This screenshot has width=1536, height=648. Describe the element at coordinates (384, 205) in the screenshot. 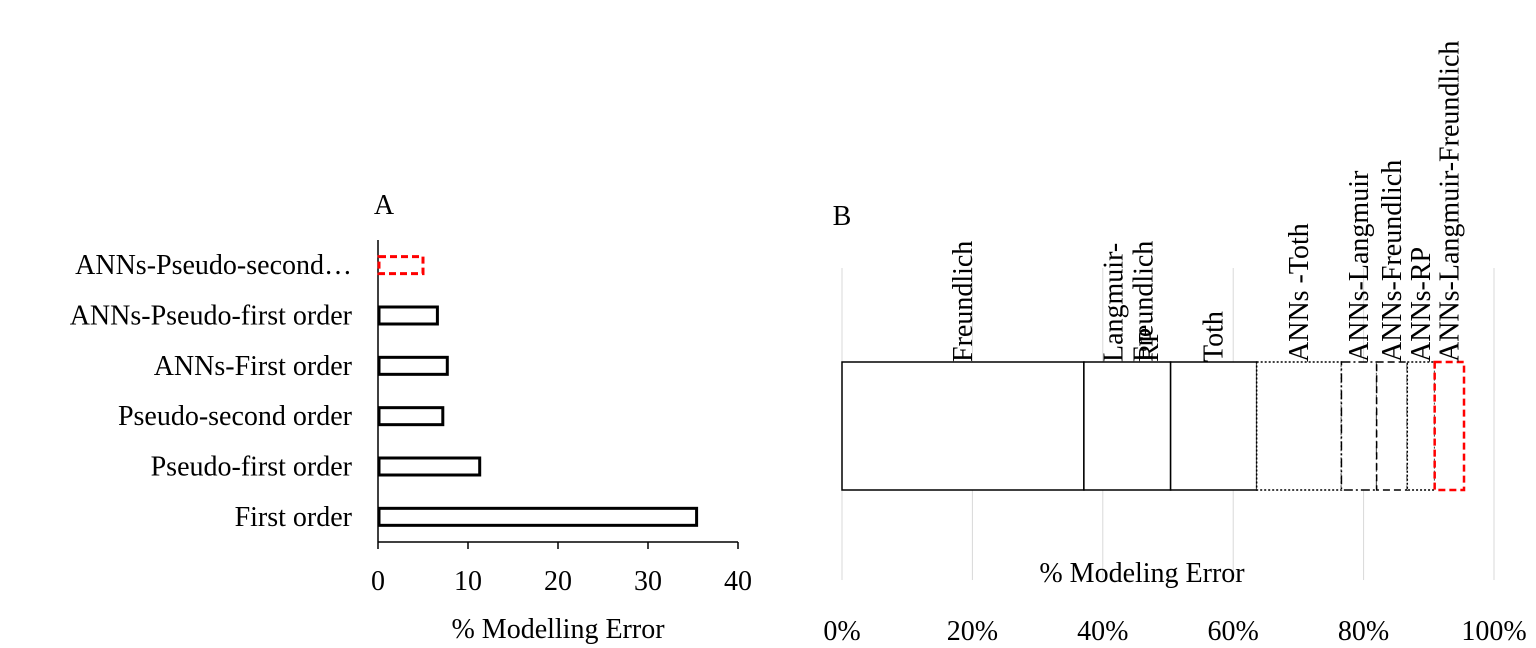

I see `panel-a-label: A` at that location.